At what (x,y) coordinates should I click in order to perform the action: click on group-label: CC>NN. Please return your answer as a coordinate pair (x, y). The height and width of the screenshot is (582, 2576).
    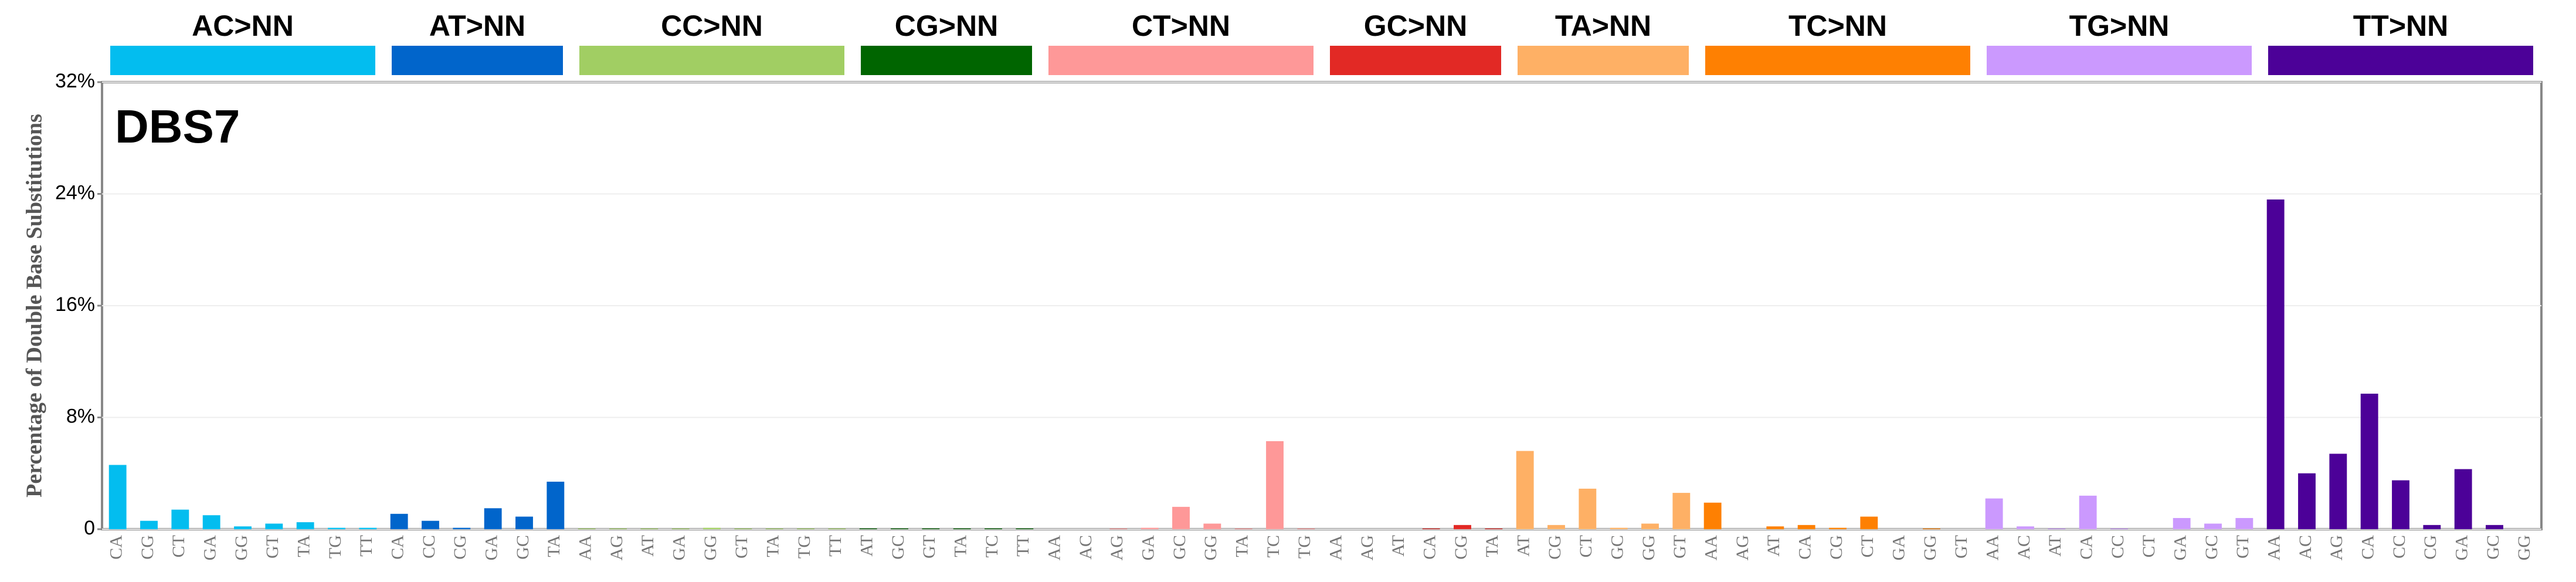
    Looking at the image, I should click on (712, 25).